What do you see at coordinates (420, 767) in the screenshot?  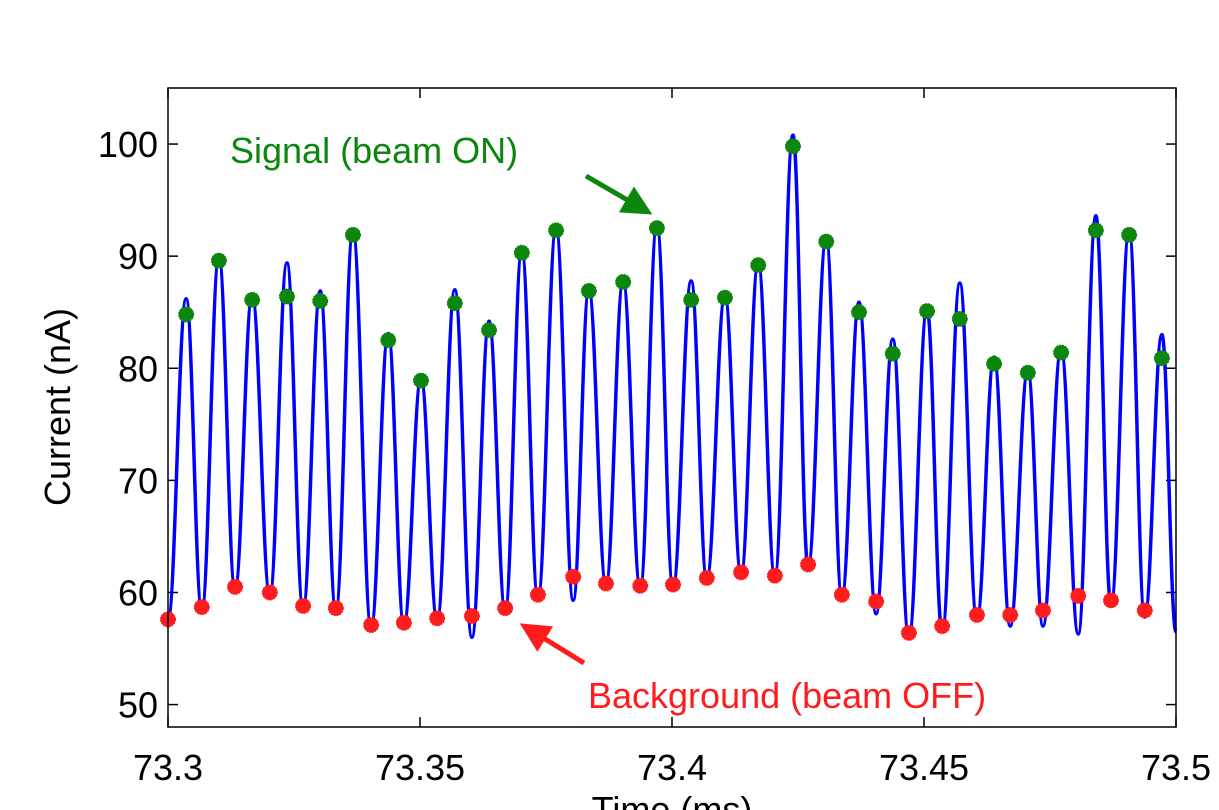 I see `x-tick-label: 73.35` at bounding box center [420, 767].